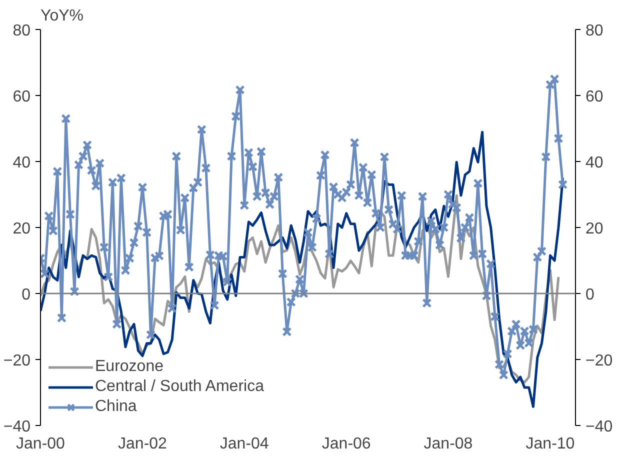 Image resolution: width=620 pixels, height=458 pixels. I want to click on x-tick-label: Jan-00, so click(41, 444).